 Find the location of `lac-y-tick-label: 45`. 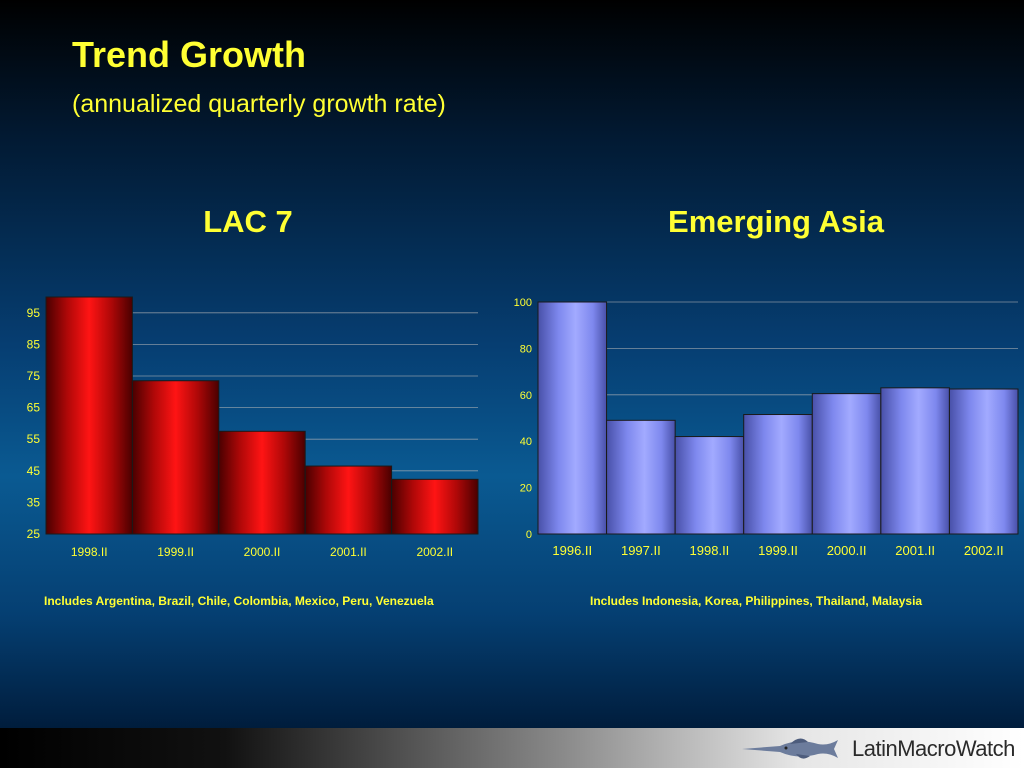

lac-y-tick-label: 45 is located at coordinates (34, 471).